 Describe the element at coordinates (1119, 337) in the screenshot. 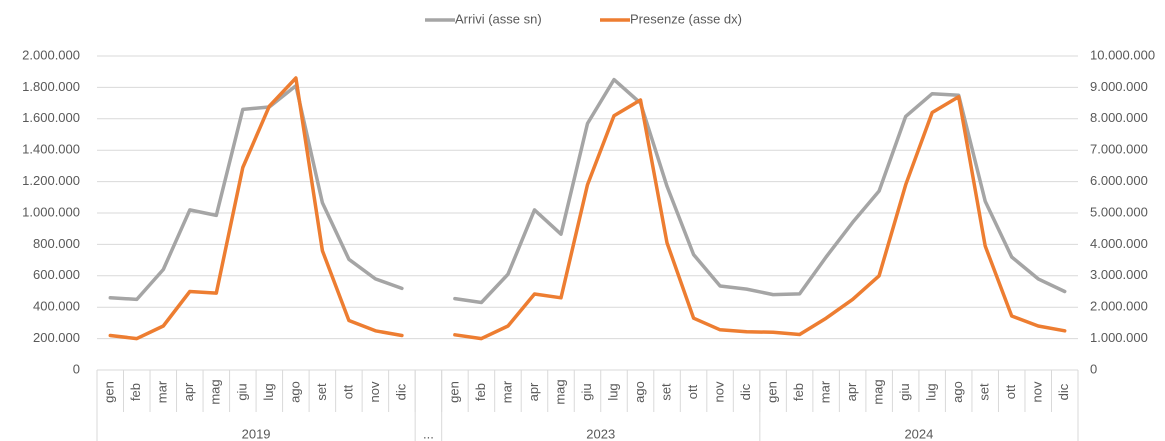

I see `y2-tick-label: 1.000.000` at that location.